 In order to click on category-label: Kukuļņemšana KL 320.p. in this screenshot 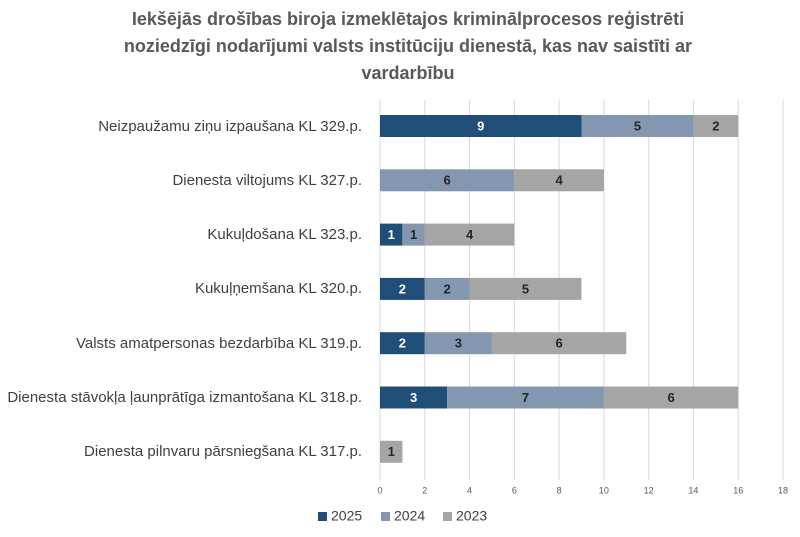, I will do `click(182, 289)`.